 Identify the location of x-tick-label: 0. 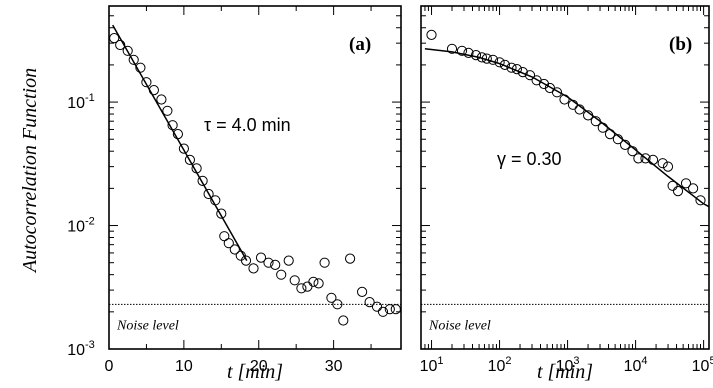
(109, 366).